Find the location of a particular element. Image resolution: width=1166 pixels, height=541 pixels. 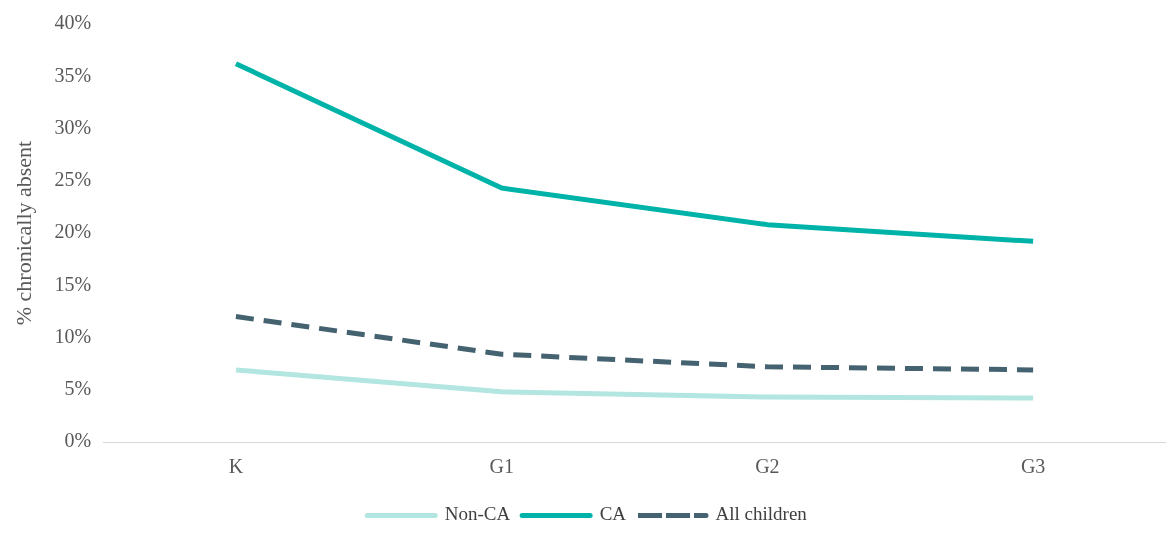

y-tick-label: 40% is located at coordinates (73, 22).